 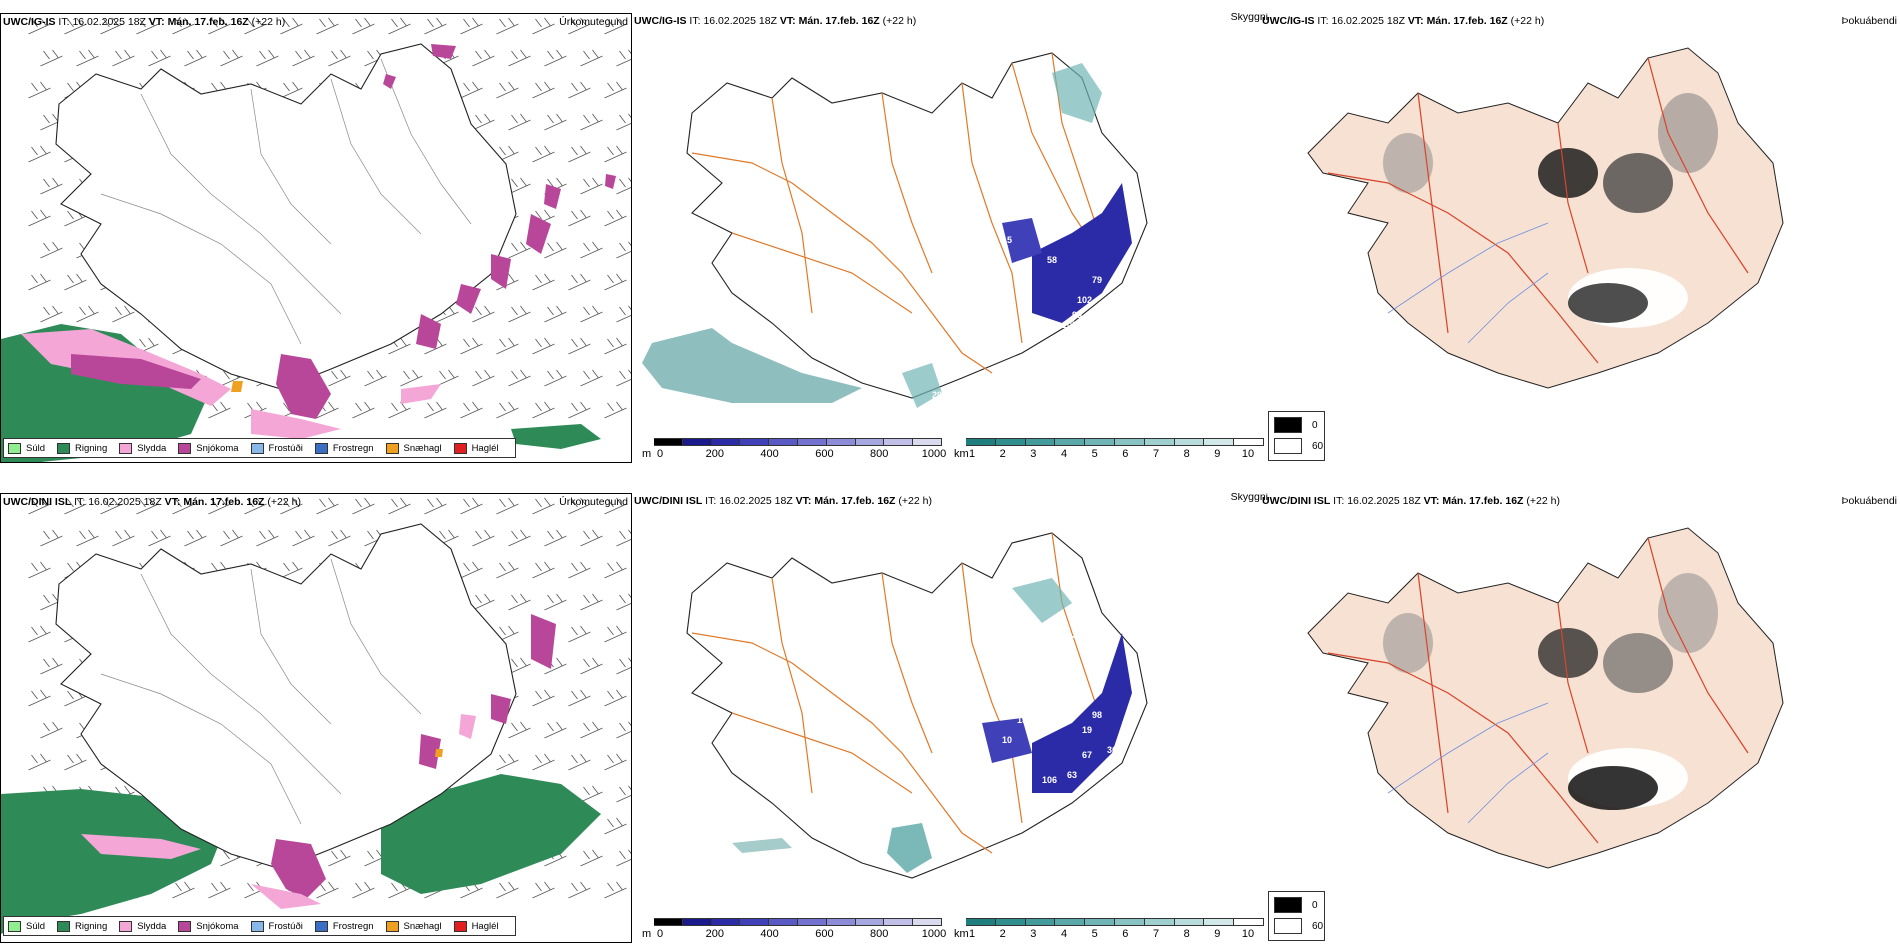 What do you see at coordinates (937, 875) in the screenshot?
I see `ceiling-label: 22` at bounding box center [937, 875].